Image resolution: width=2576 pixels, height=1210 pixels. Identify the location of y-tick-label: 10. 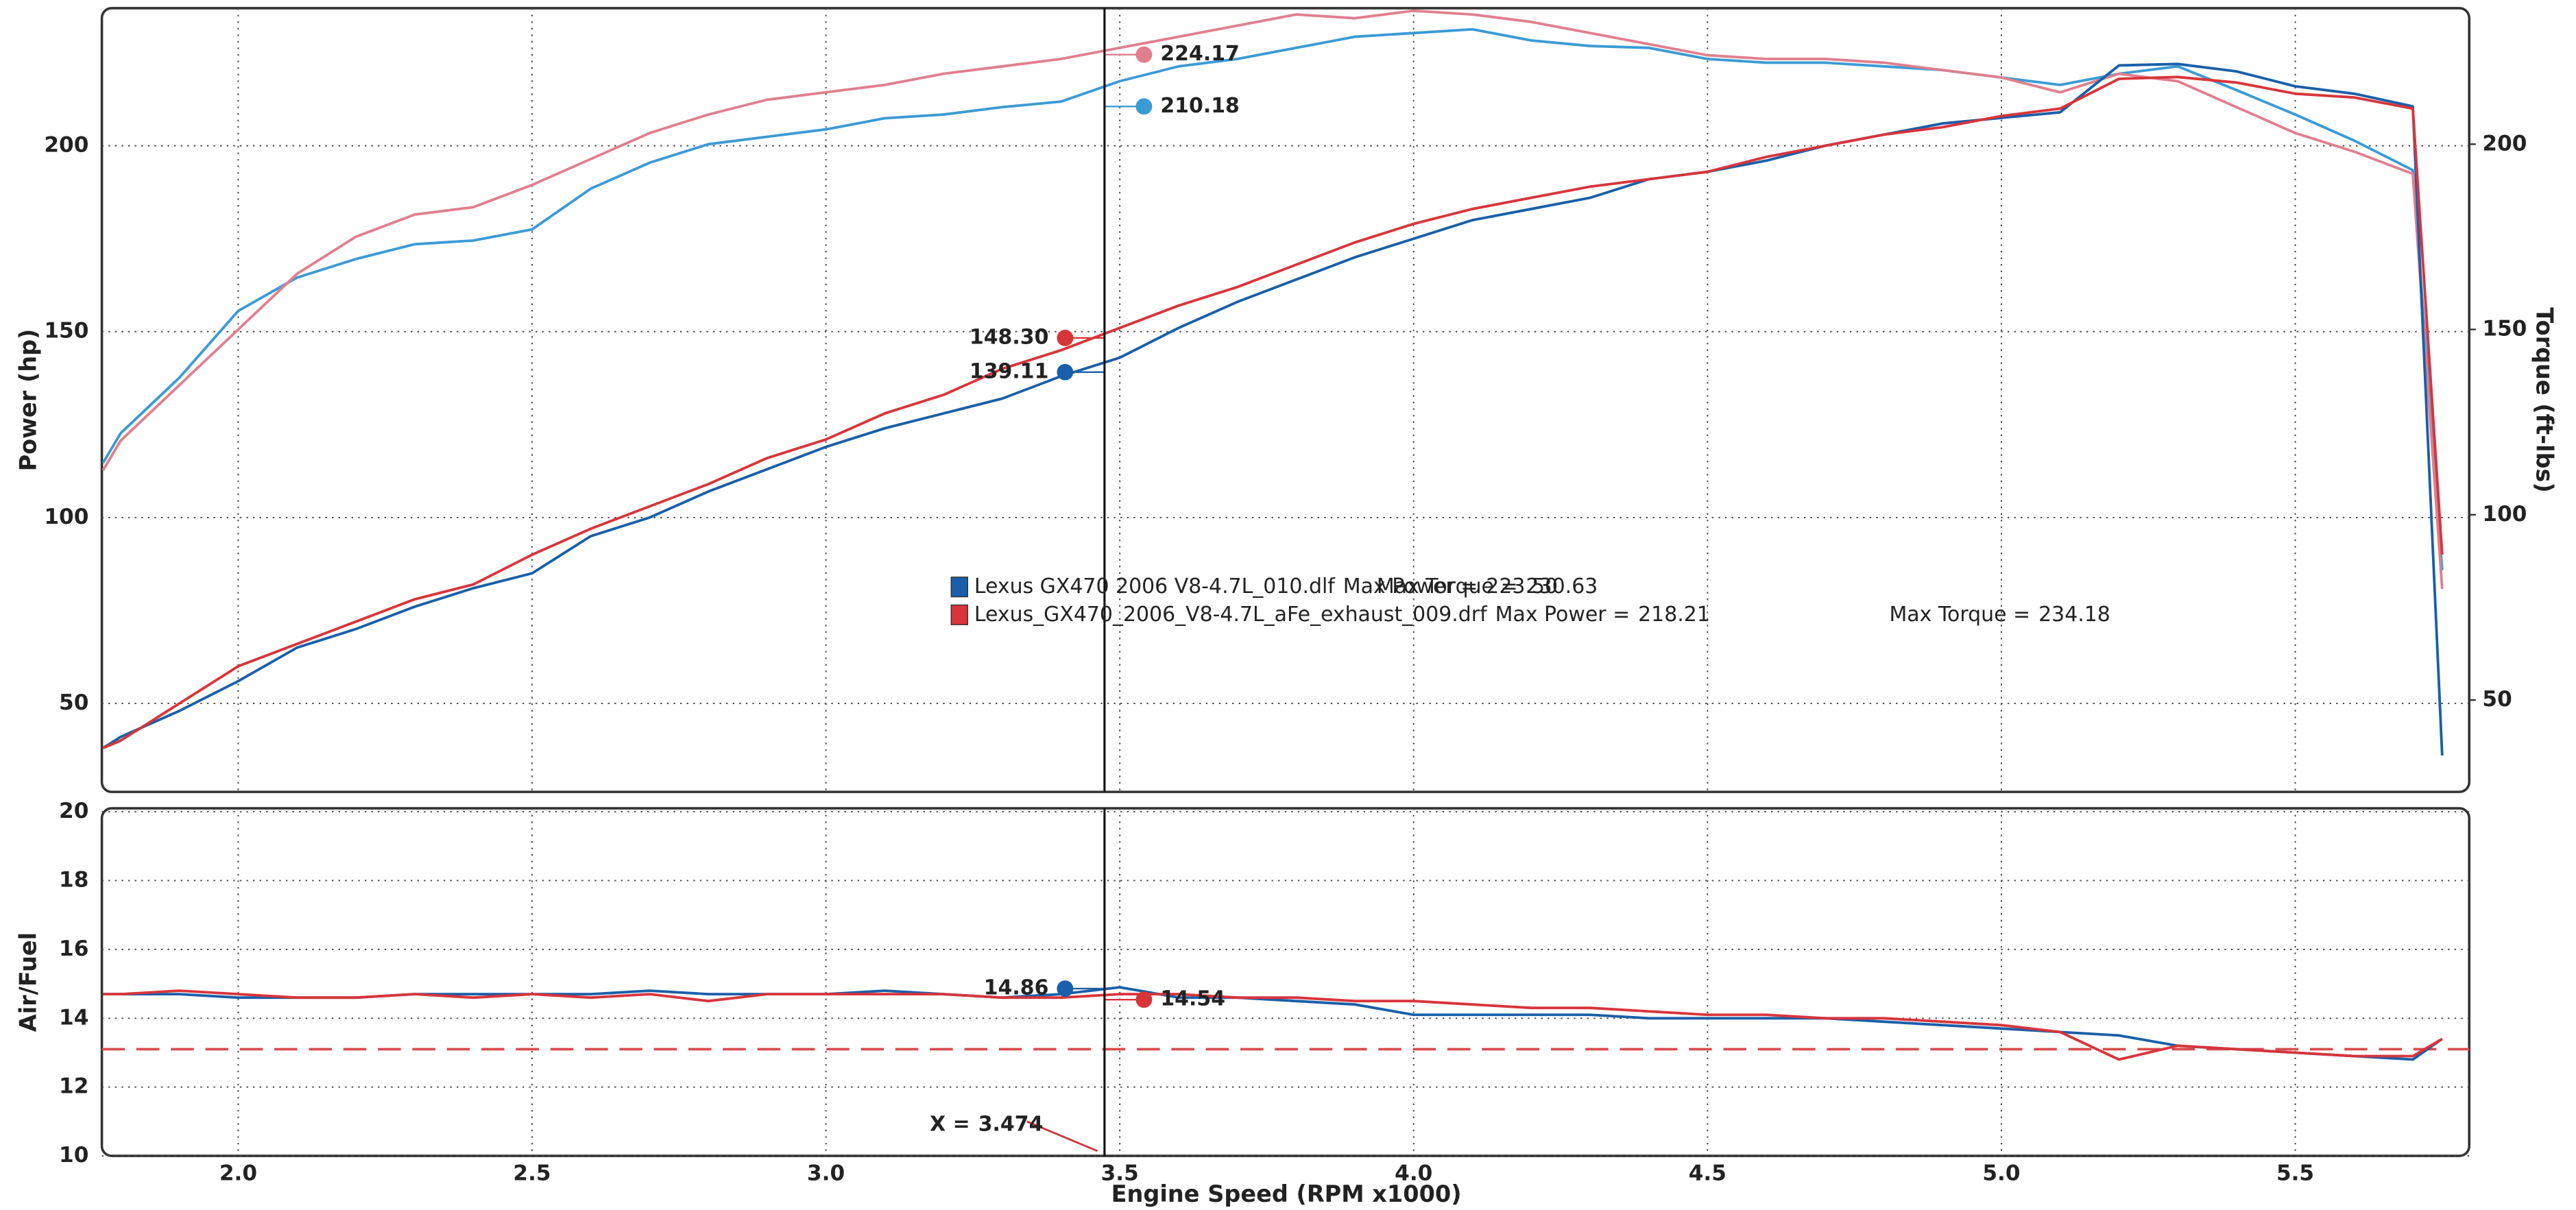
(73, 1155).